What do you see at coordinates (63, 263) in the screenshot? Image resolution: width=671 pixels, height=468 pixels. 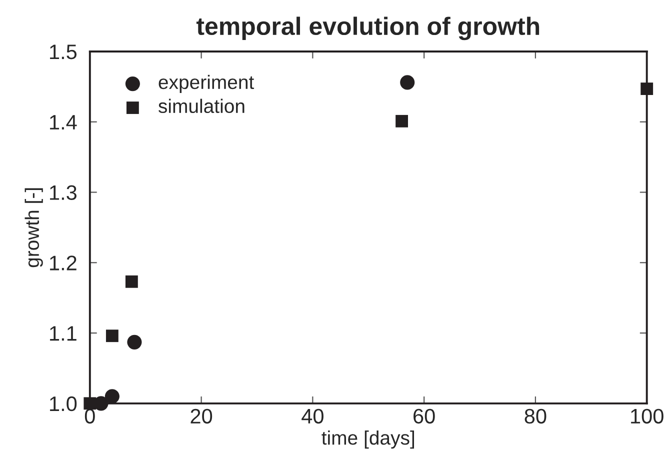 I see `y-tick-label: 1.2` at bounding box center [63, 263].